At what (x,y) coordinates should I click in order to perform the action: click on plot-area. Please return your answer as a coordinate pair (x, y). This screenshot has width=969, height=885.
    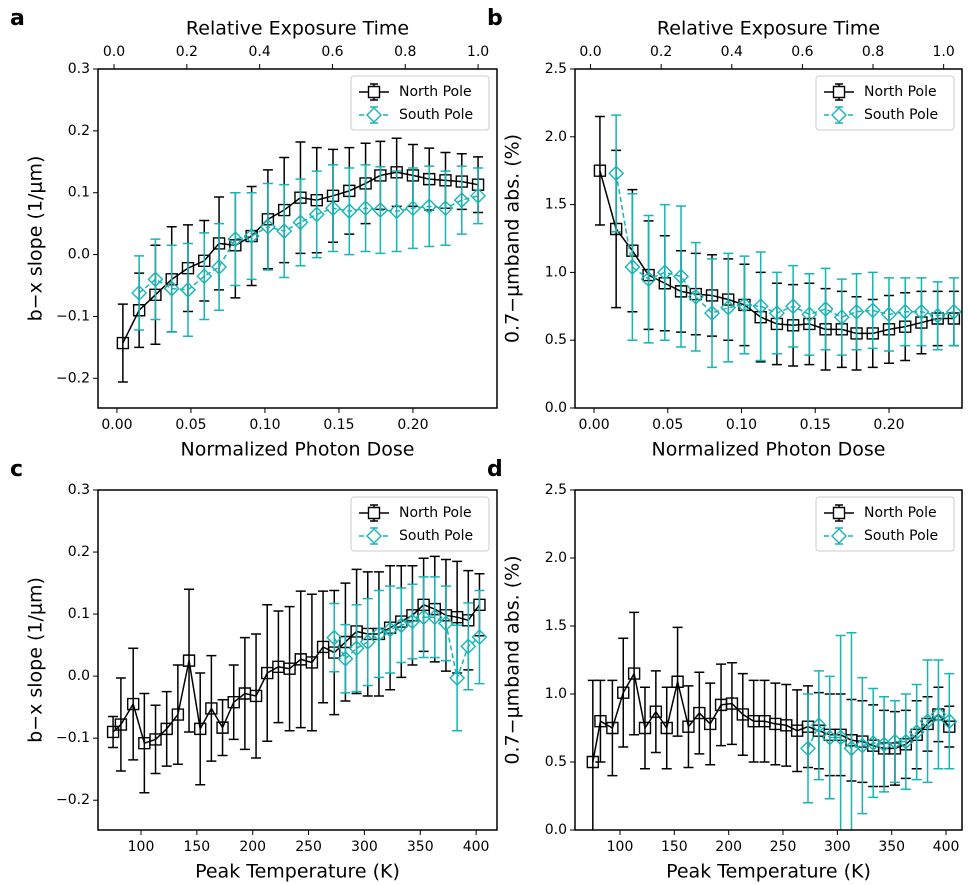
    Looking at the image, I should click on (297, 674).